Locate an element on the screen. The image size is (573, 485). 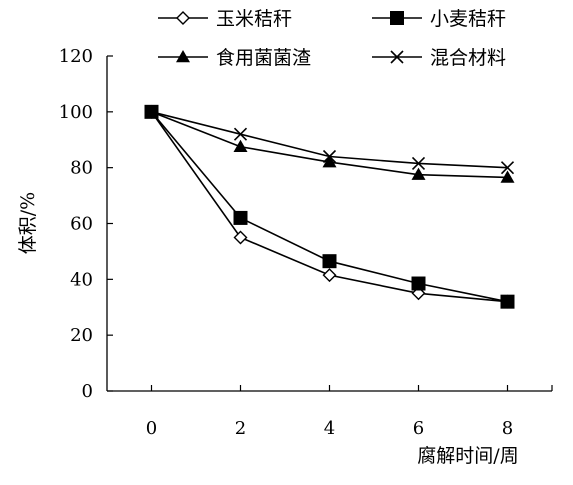
x-tick-label: 8 is located at coordinates (507, 428).